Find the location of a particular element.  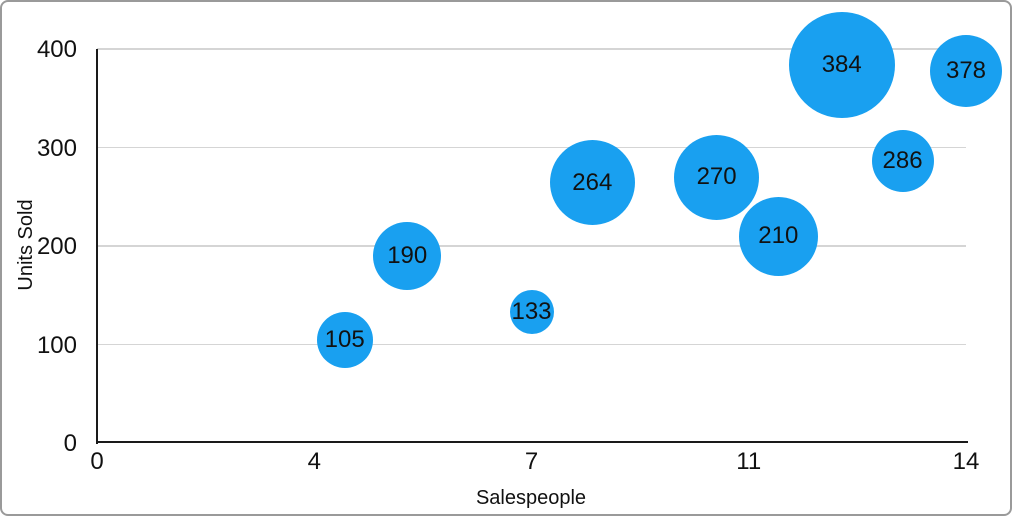

bubble-data-point: 270 is located at coordinates (717, 177).